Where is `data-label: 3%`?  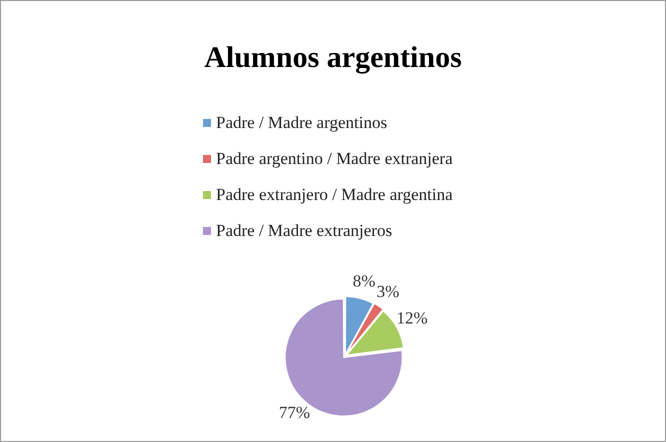 data-label: 3% is located at coordinates (388, 292).